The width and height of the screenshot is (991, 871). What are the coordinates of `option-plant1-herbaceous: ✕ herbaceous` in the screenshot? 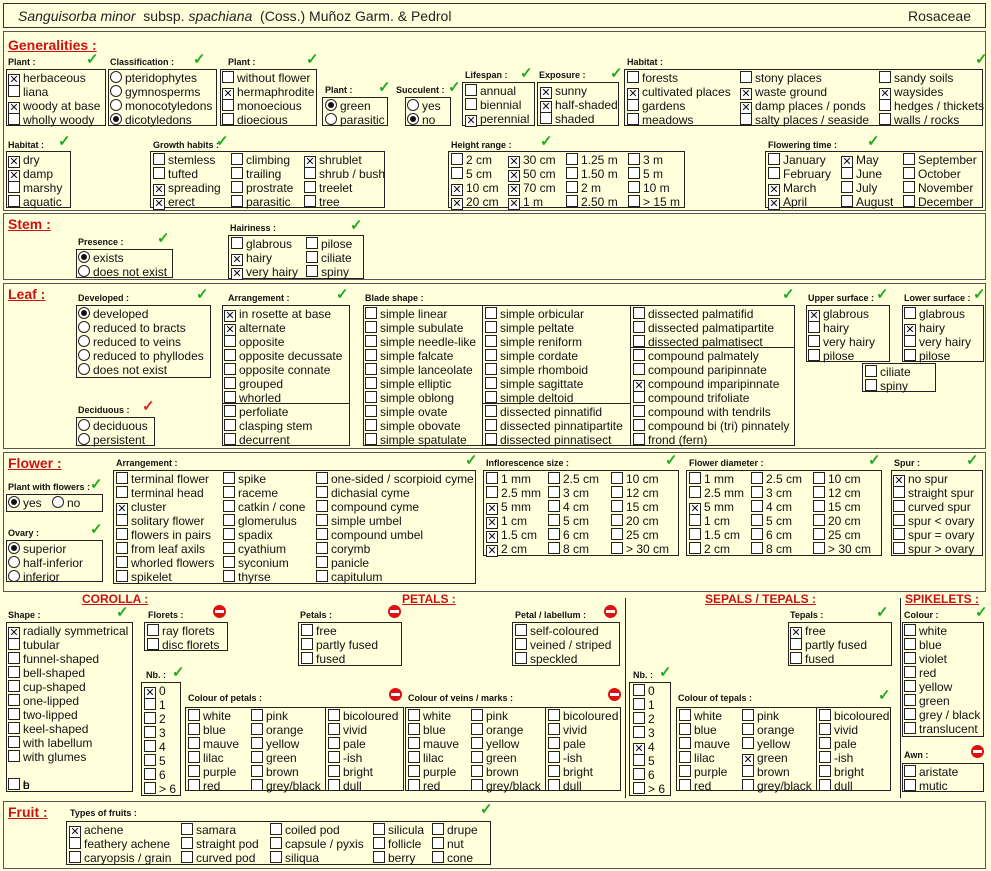 It's located at (47, 78).